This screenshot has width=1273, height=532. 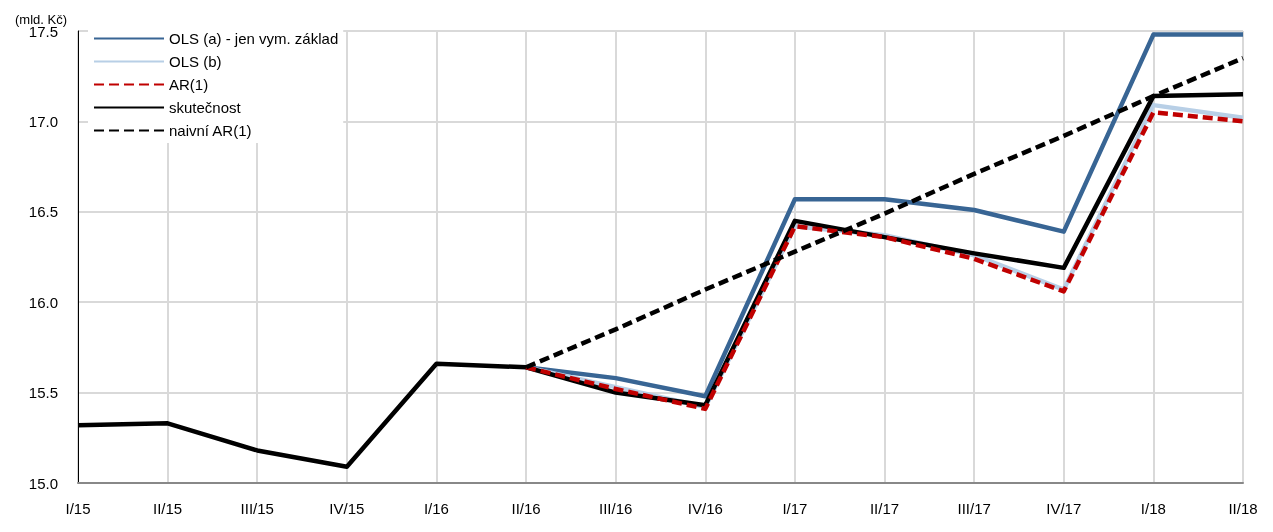 I want to click on x-tick-label: III/15, so click(x=257, y=508).